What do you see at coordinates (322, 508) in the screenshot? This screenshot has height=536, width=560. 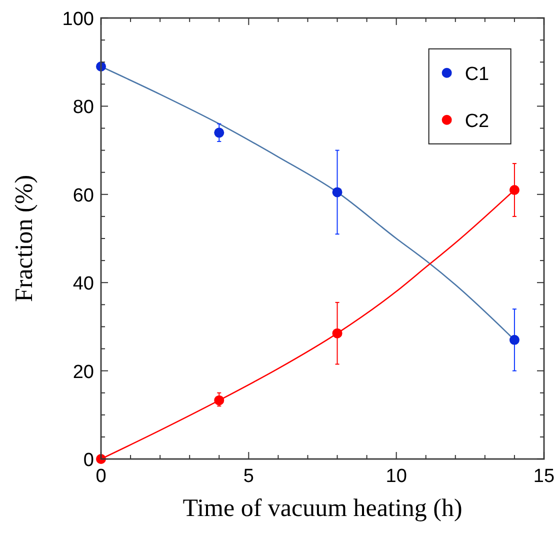 I see `x-axis-title: Time of vacuum heating (h)` at bounding box center [322, 508].